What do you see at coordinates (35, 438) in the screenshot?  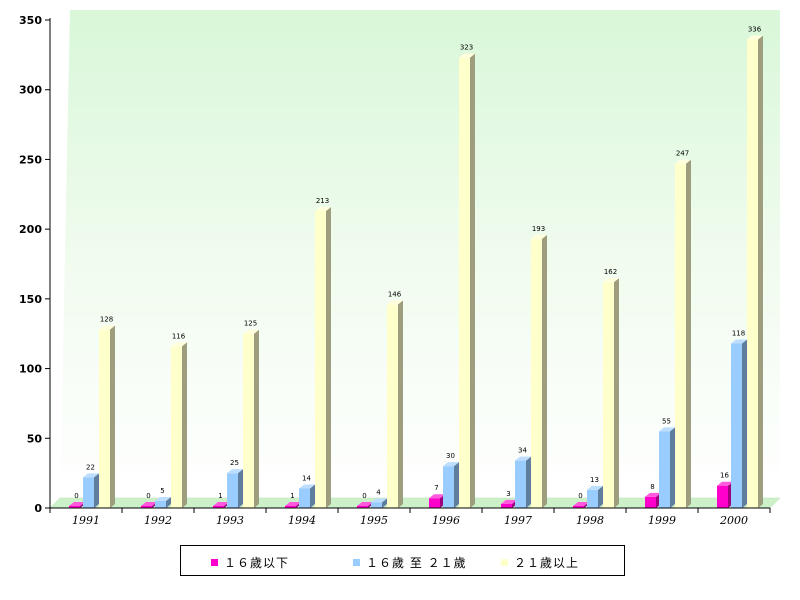 I see `y-tick-label-50: 50` at bounding box center [35, 438].